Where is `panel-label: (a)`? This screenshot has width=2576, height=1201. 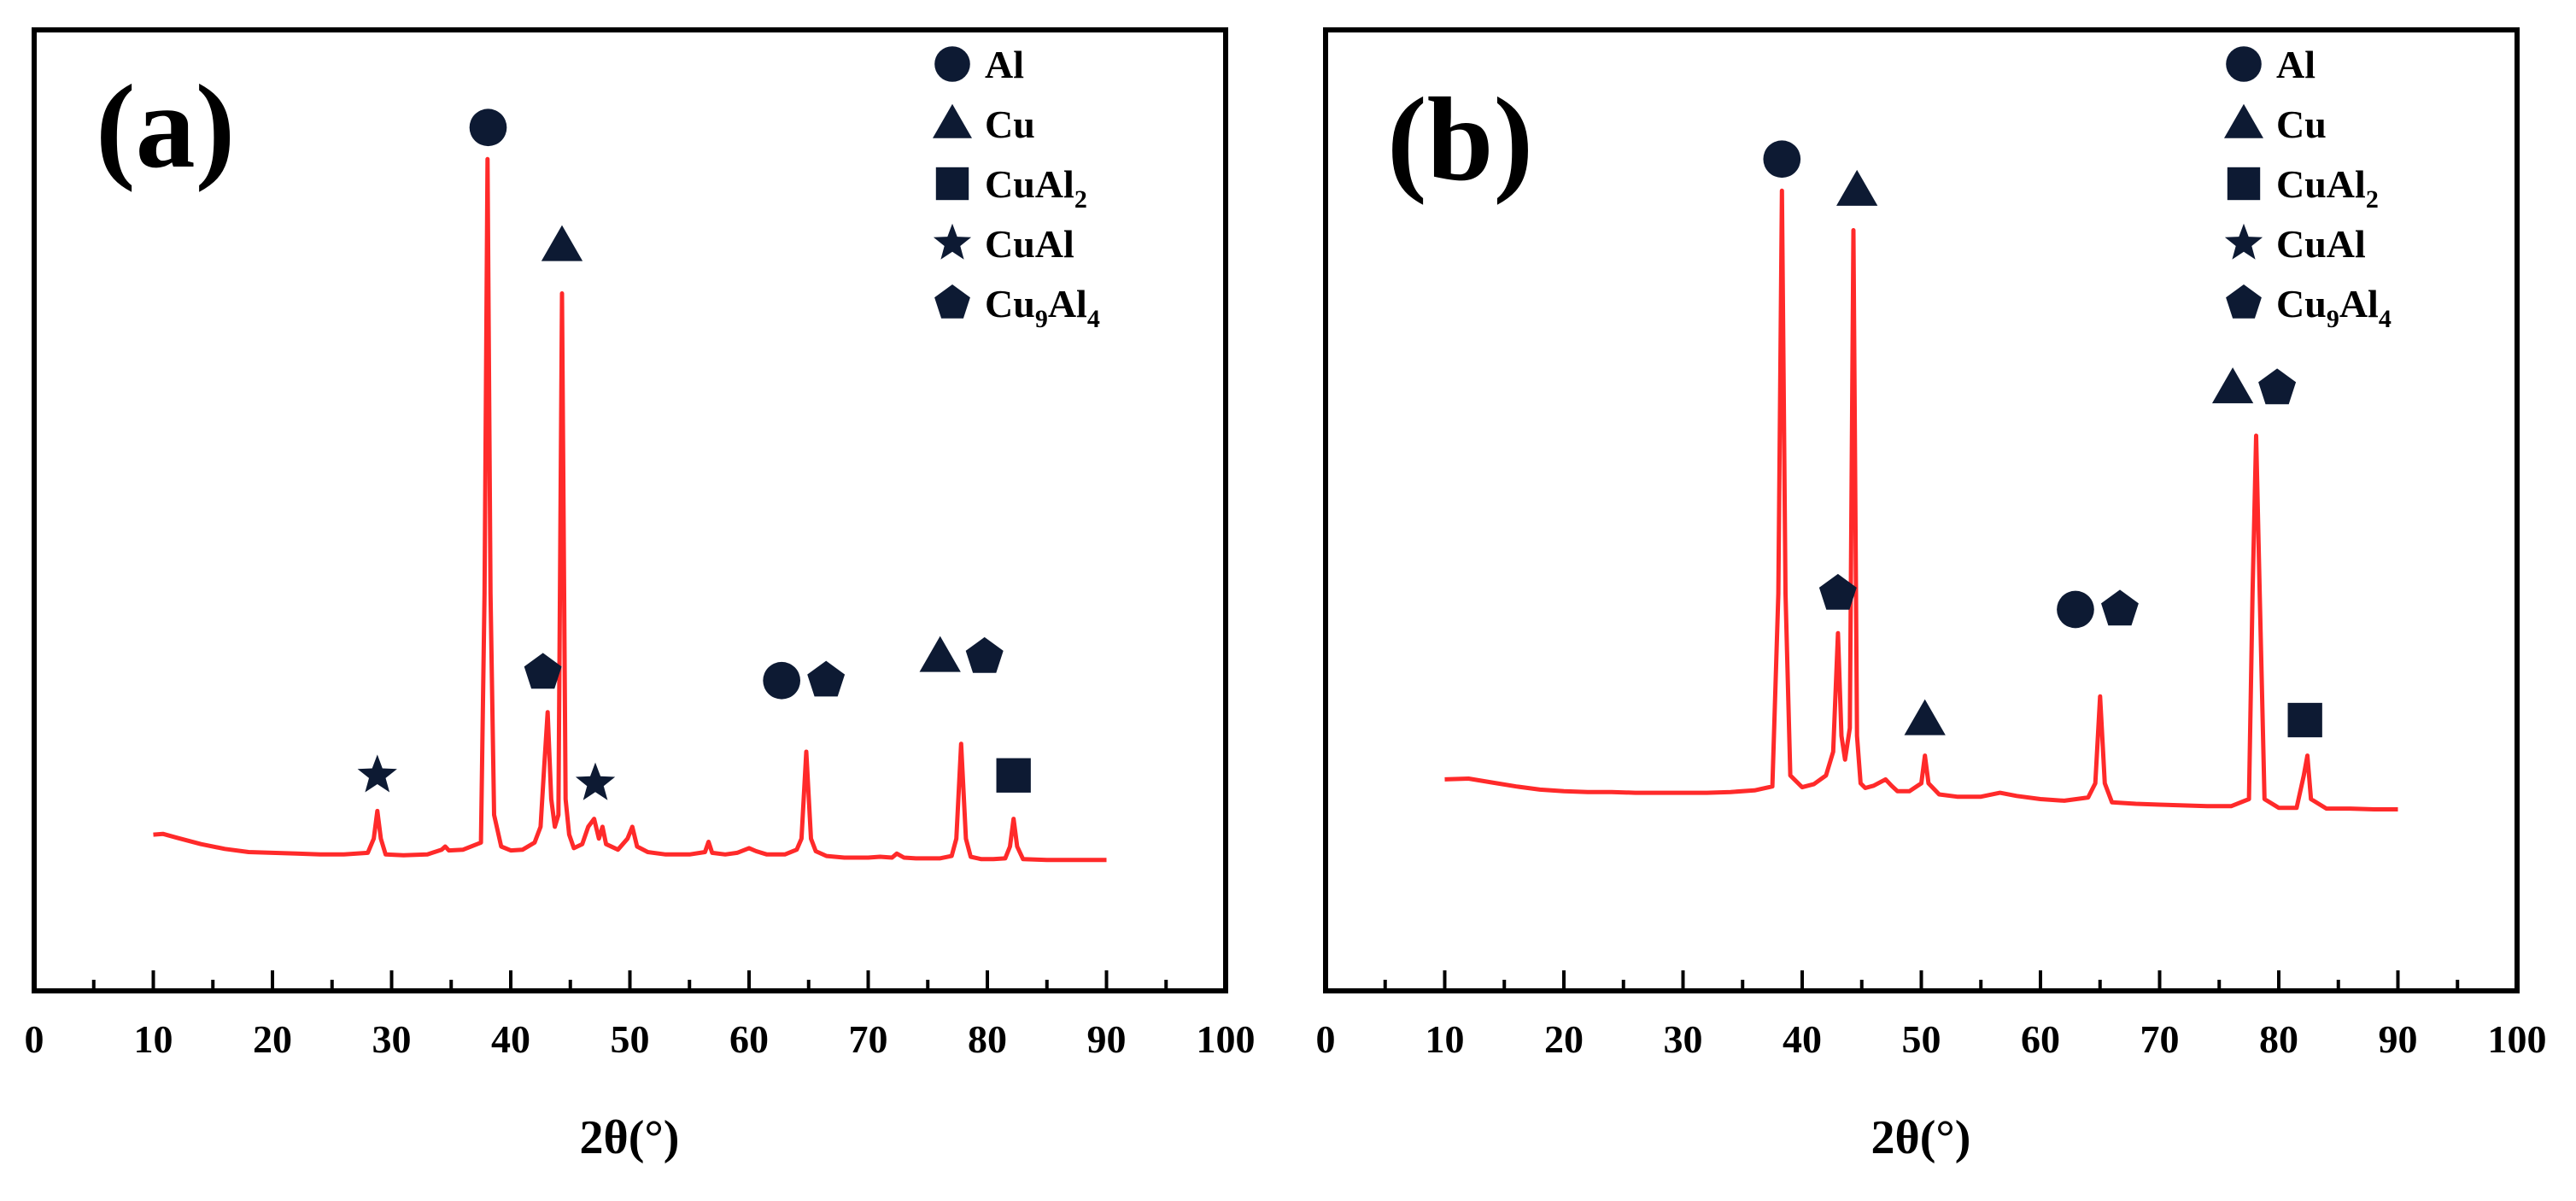 panel-label: (a) is located at coordinates (165, 127).